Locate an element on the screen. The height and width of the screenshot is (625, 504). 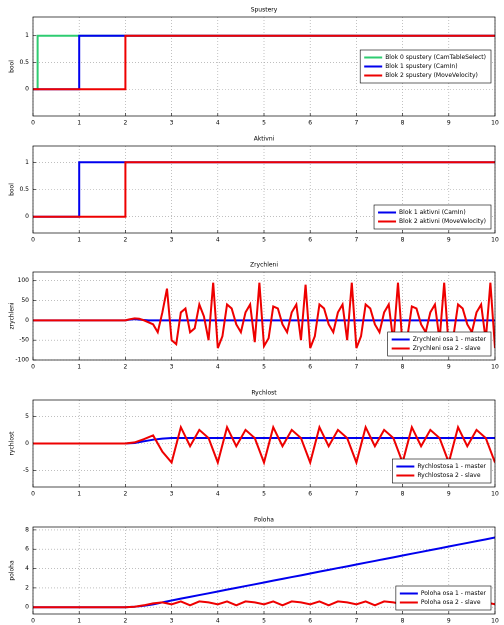
legend-label: Blok 1 spustery (CamIn) is located at coordinates (421, 66).